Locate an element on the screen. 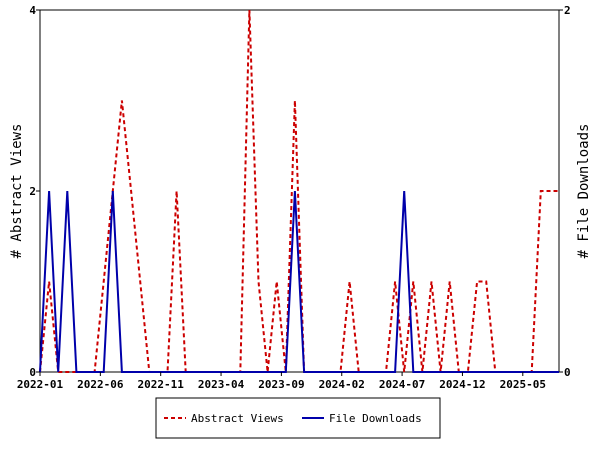 The width and height of the screenshot is (600, 450). legend-label-abstract-views: Abstract Views is located at coordinates (237, 418).